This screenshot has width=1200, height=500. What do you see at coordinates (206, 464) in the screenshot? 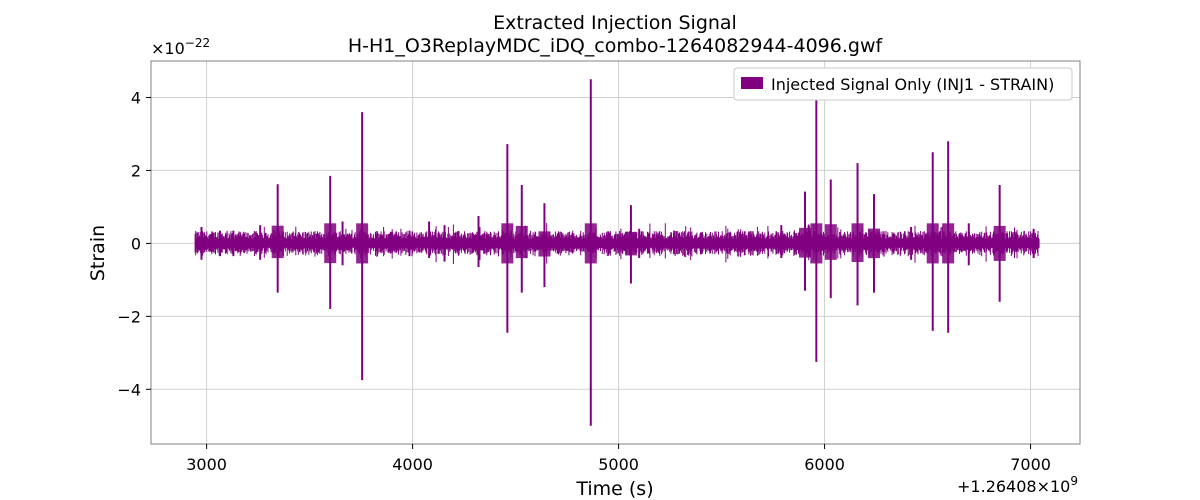
I see `x-tick-label: 3000` at bounding box center [206, 464].